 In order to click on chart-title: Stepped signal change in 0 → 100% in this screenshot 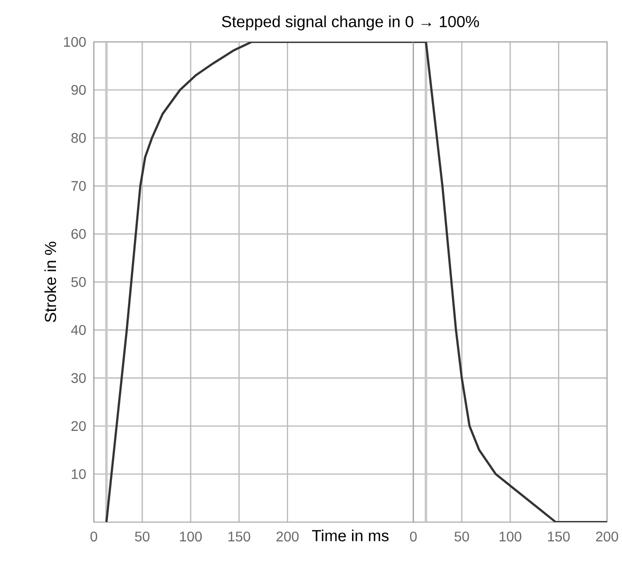, I will do `click(350, 23)`.